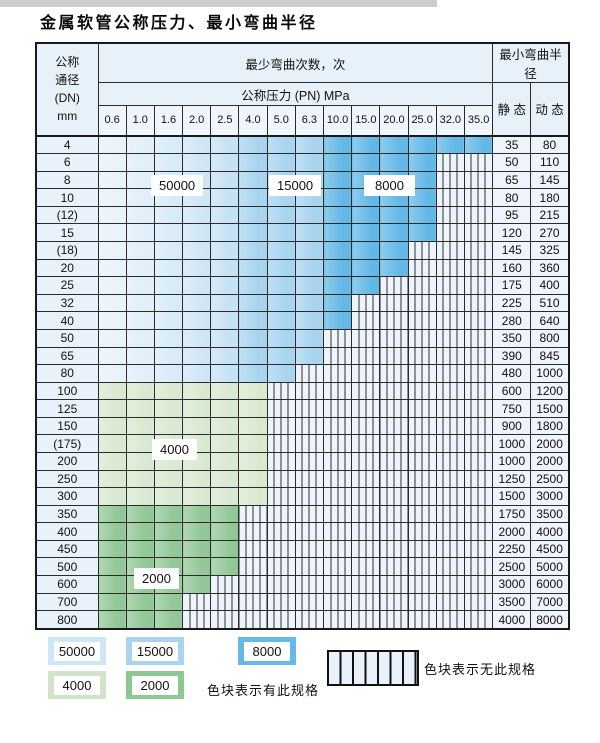 Image resolution: width=600 pixels, height=743 pixels. What do you see at coordinates (303, 109) in the screenshot?
I see `header-row-2: 公称压力 (PN) MPa 静 态 动 态` at bounding box center [303, 109].